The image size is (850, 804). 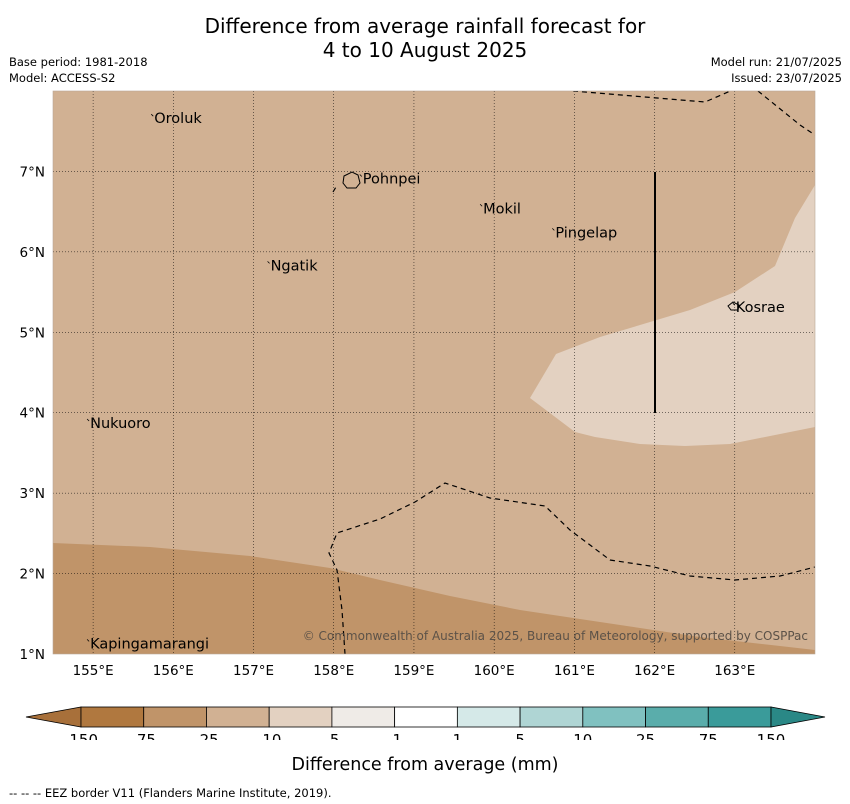 I want to click on issued-date: Issued: 23/07/2025, so click(x=786, y=78).